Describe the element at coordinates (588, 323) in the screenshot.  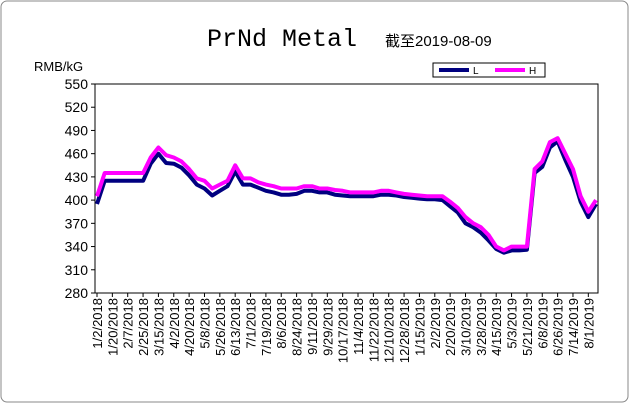
I see `x-tick-label: 8/1/2019` at that location.